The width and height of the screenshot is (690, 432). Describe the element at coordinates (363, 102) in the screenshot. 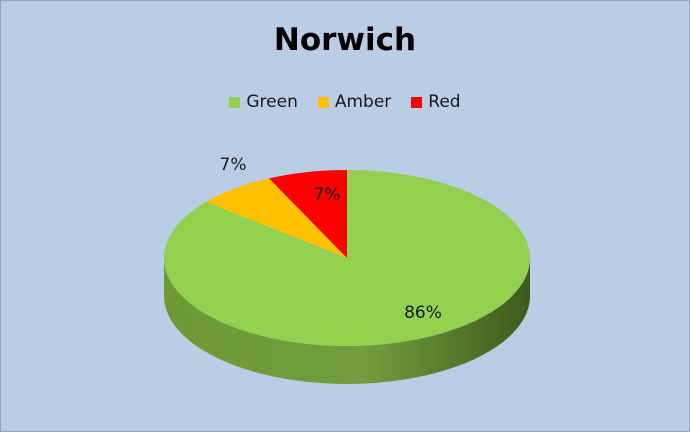

I see `legend-label: Amber` at that location.